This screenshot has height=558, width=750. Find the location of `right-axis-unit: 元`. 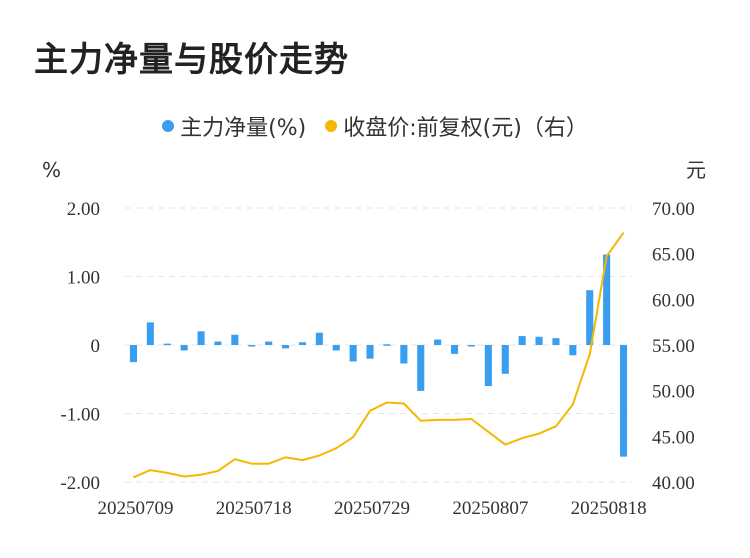

right-axis-unit: 元 is located at coordinates (696, 170).